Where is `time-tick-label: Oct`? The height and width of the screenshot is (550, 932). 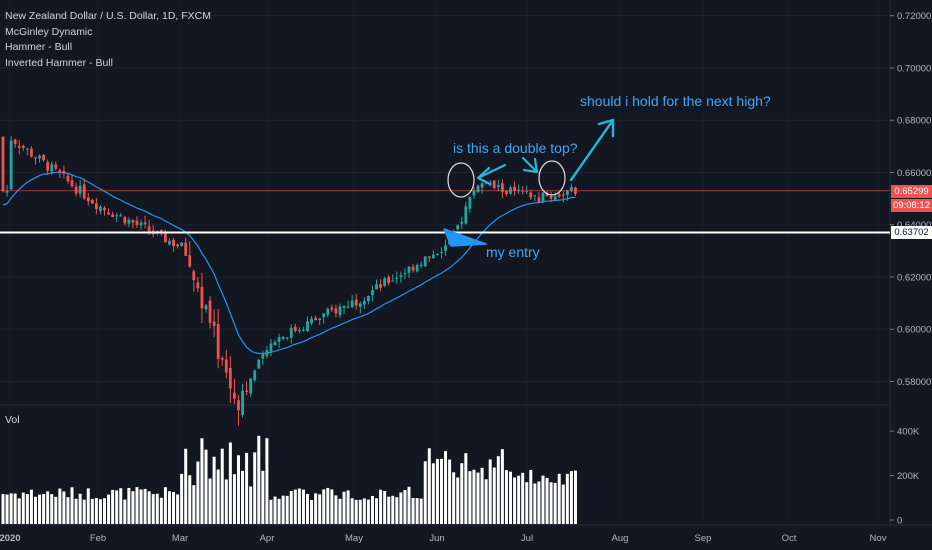
time-tick-label: Oct is located at coordinates (789, 538).